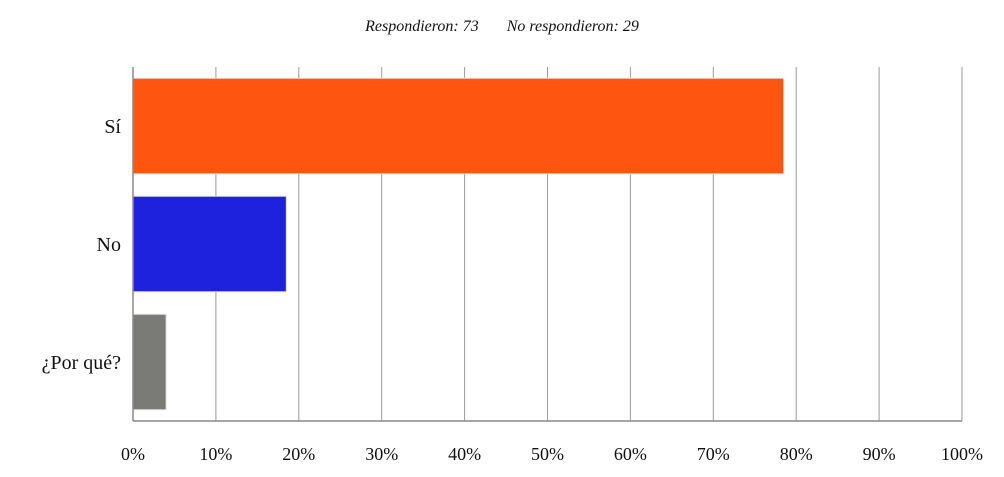 The height and width of the screenshot is (477, 1004). I want to click on x-tick-label: 80%, so click(796, 454).